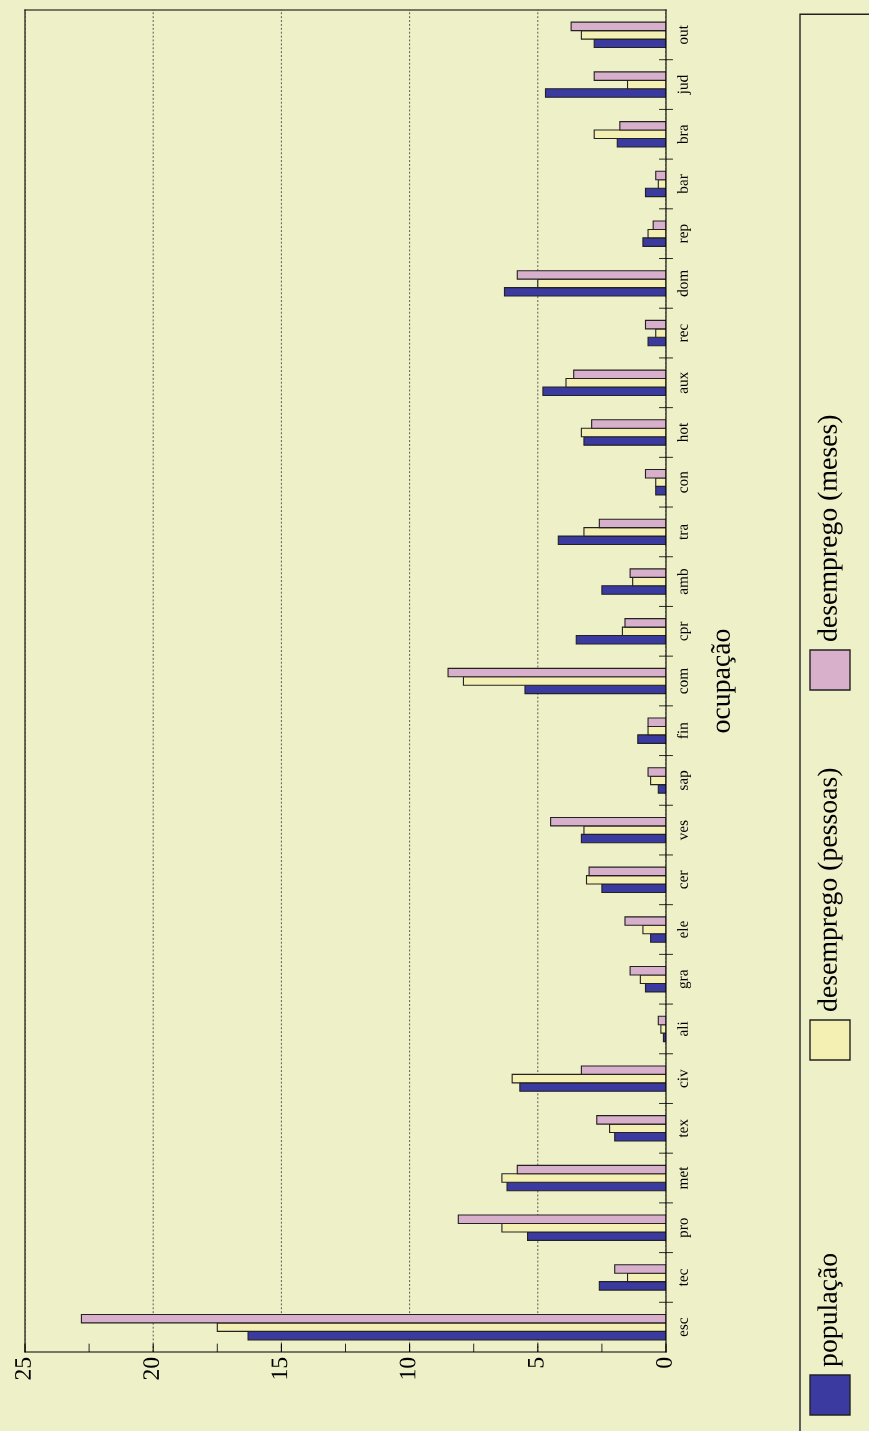 Image resolution: width=869 pixels, height=1431 pixels. I want to click on y-tick-label: aux, so click(684, 382).